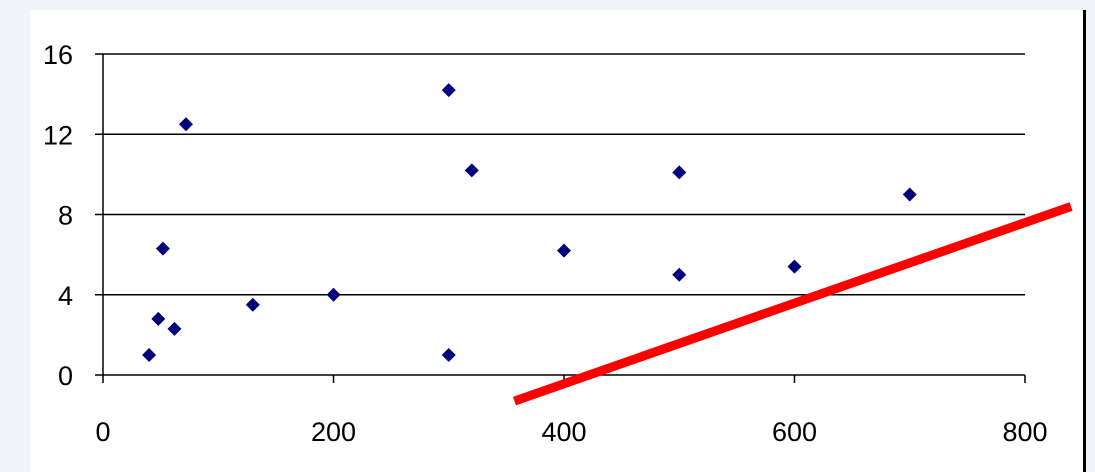 This screenshot has width=1095, height=472. I want to click on x-tick-label: 600, so click(794, 432).